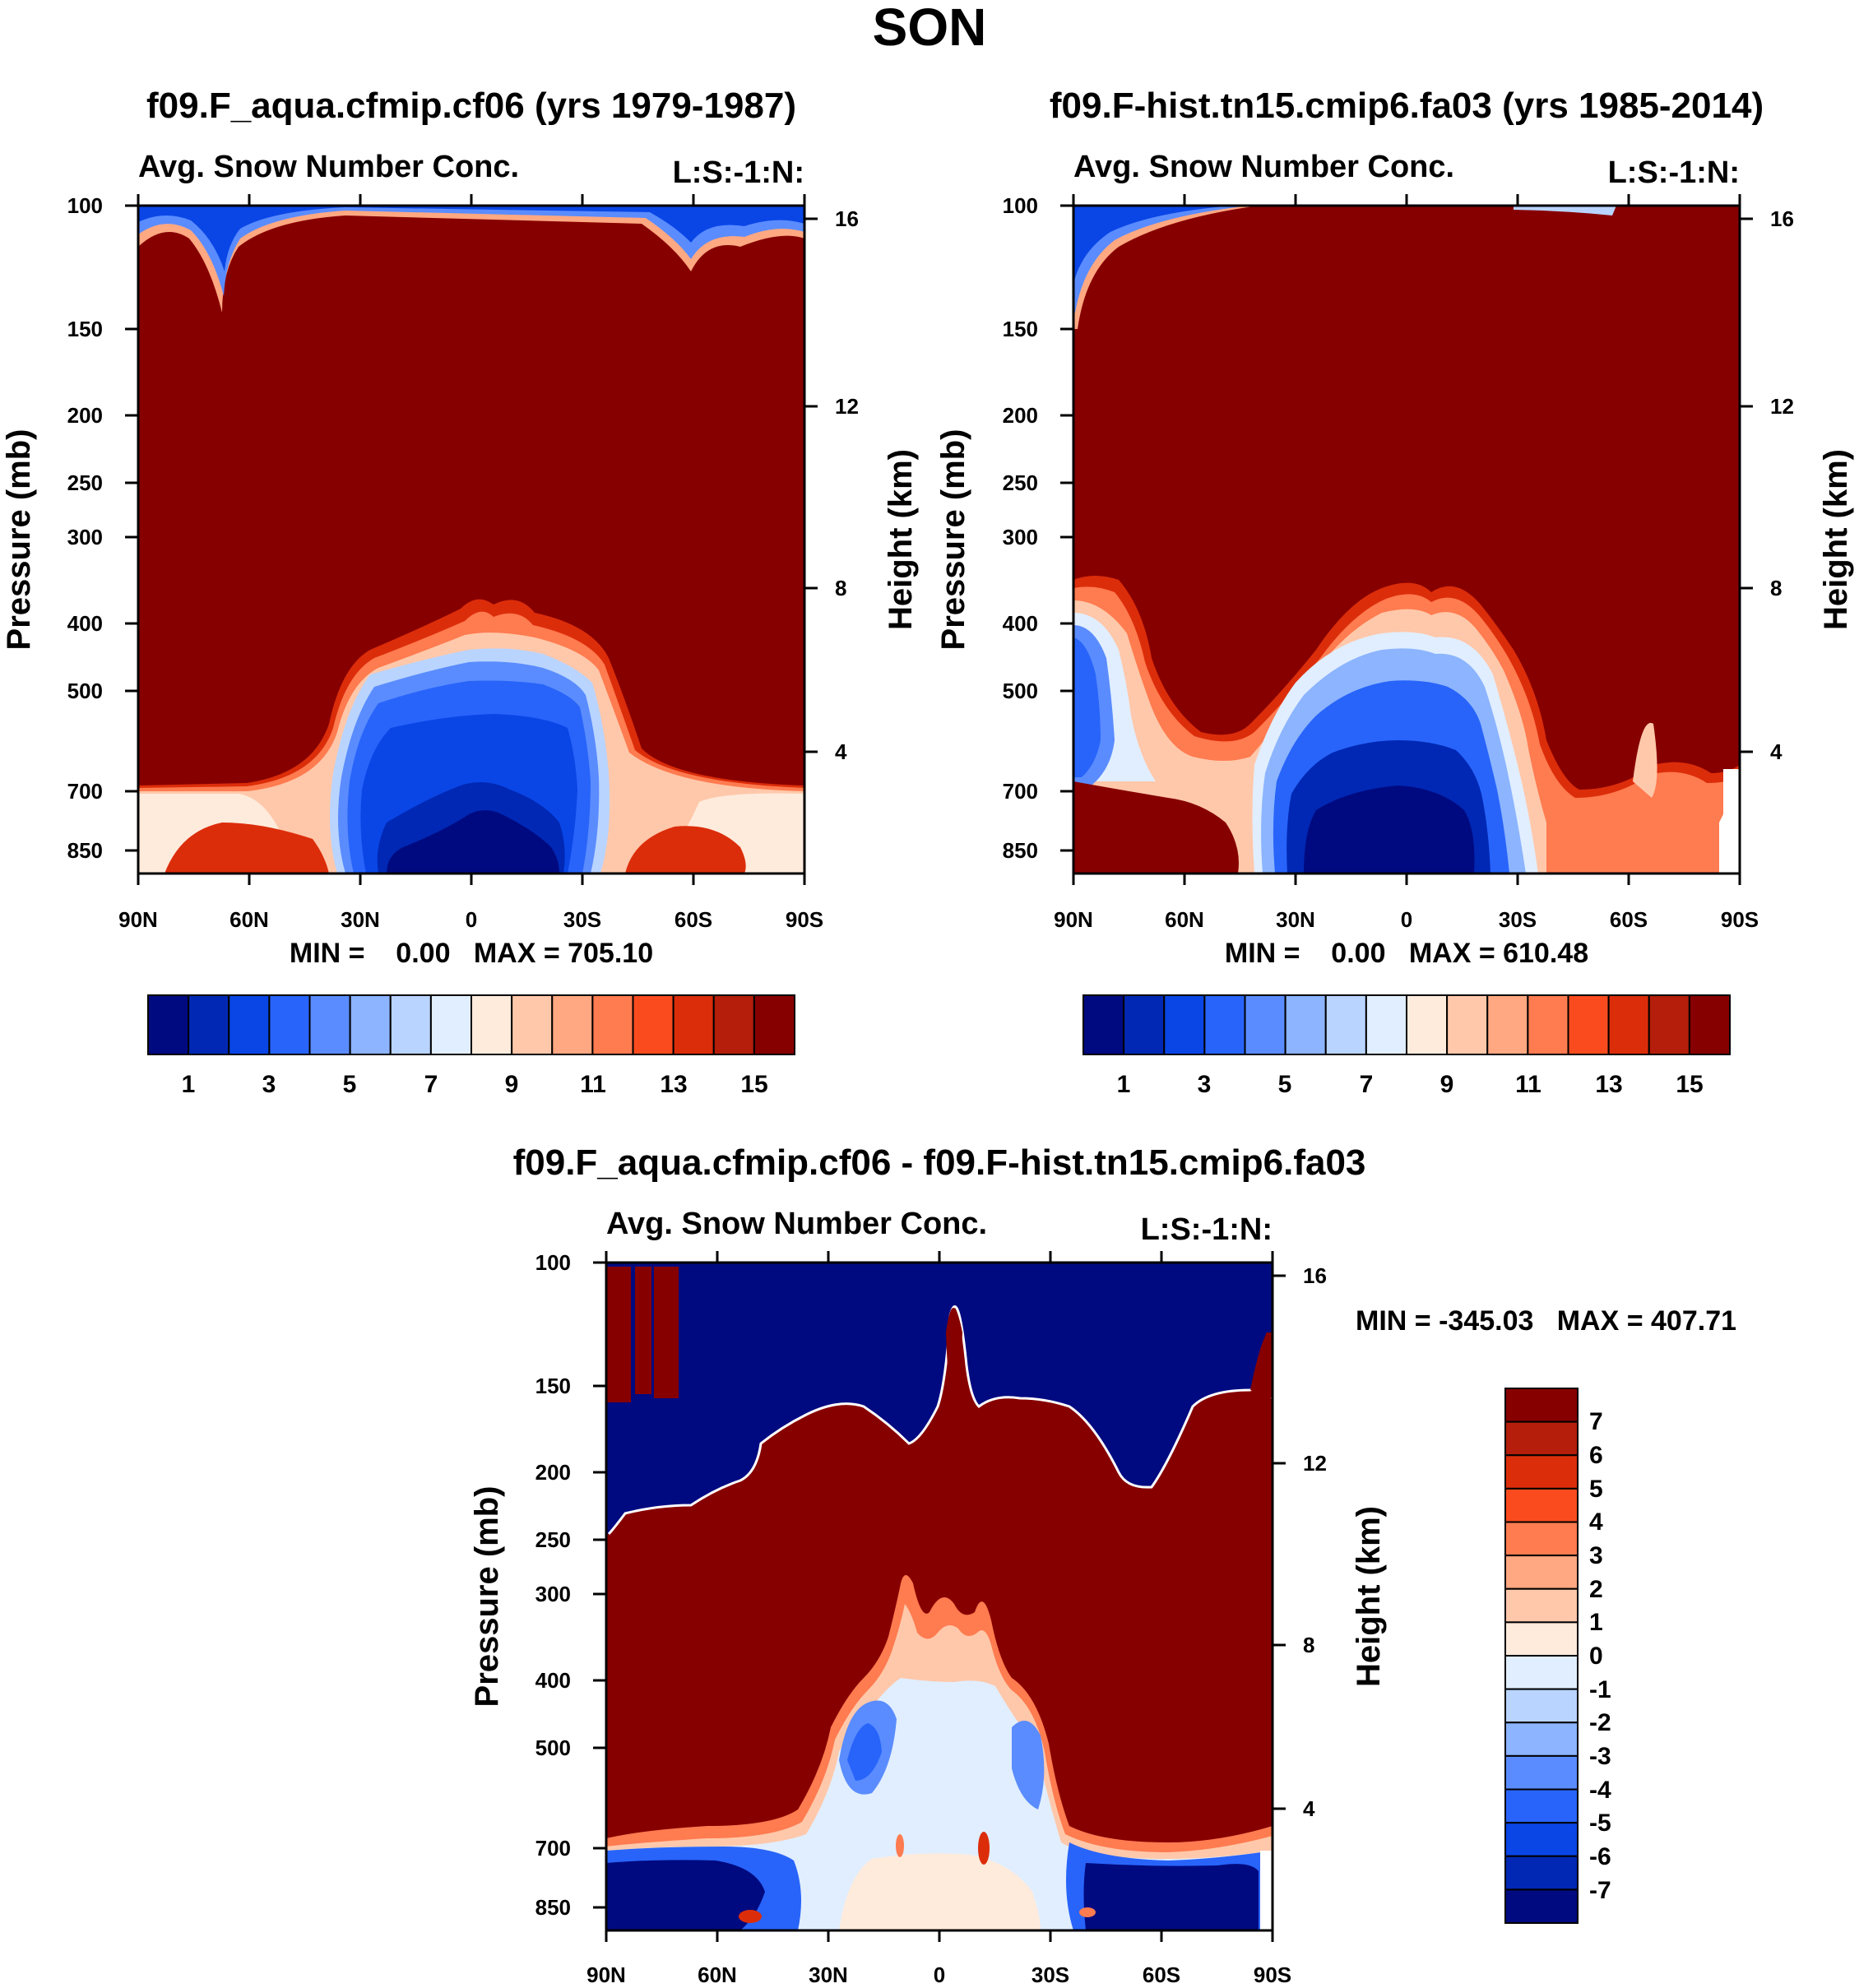 The image size is (1859, 1988). I want to click on panel-b-ytick: 500, so click(1020, 691).